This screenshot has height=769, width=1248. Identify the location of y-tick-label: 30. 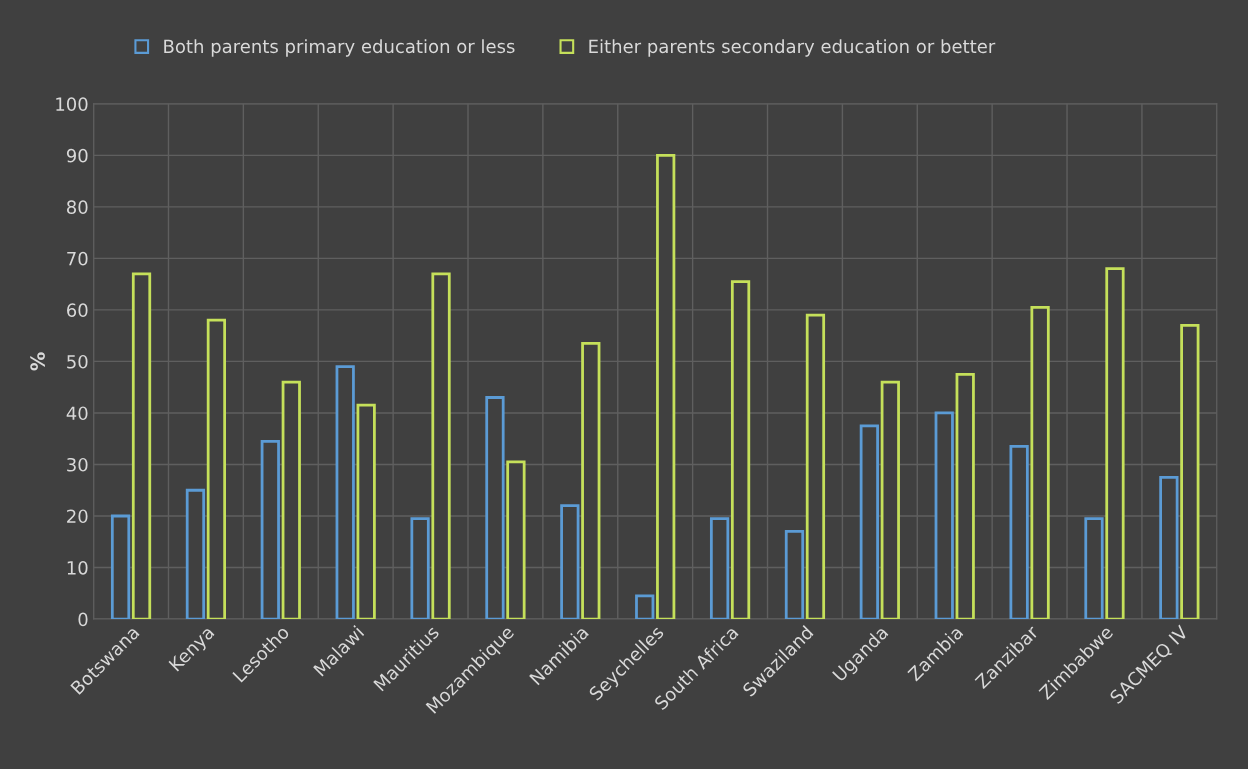
(77, 464).